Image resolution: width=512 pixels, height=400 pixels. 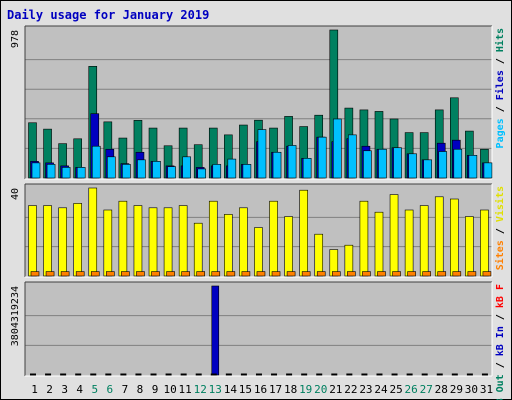 What do you see at coordinates (456, 389) in the screenshot?
I see `x-tick-label: 29` at bounding box center [456, 389].